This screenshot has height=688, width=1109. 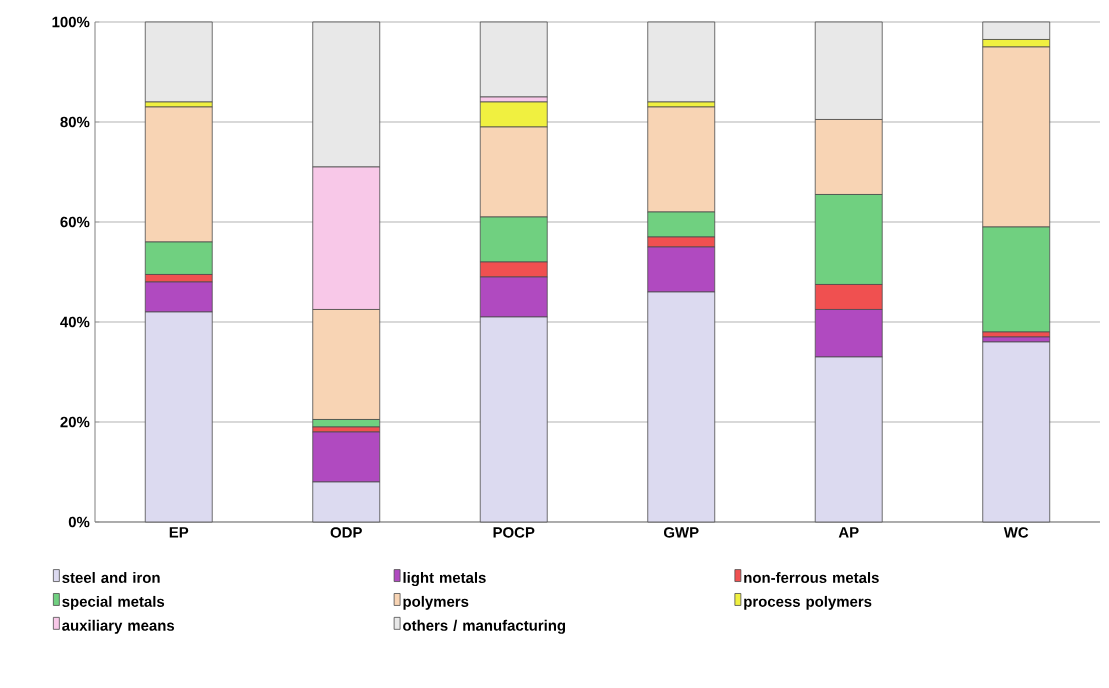 I want to click on x-tick-label: ODP, so click(x=346, y=532).